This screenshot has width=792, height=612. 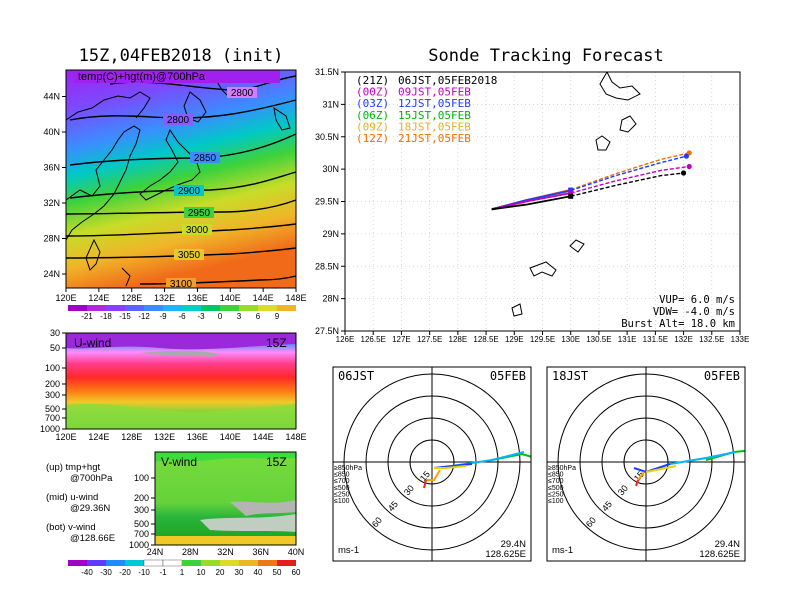 What do you see at coordinates (342, 488) in the screenshot?
I see `level-legend: ≤500` at bounding box center [342, 488].